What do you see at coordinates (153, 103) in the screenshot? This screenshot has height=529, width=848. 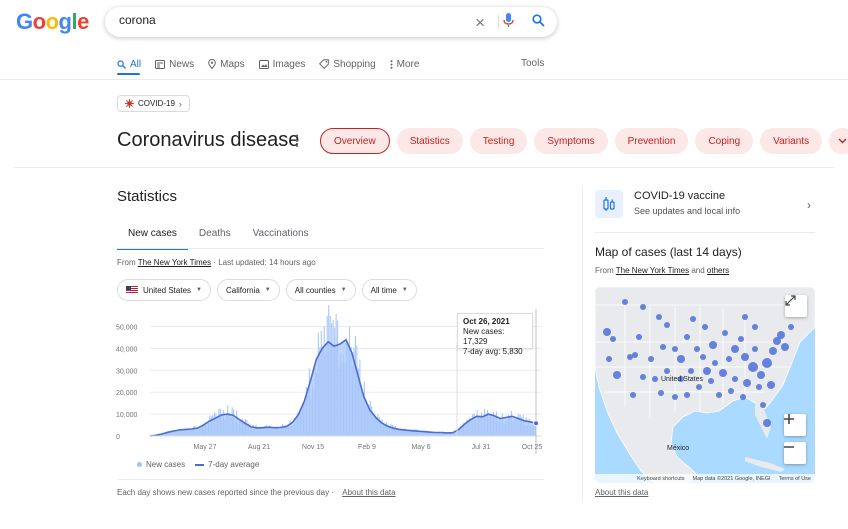 I see `topic-chip: COVID-19 ›` at bounding box center [153, 103].